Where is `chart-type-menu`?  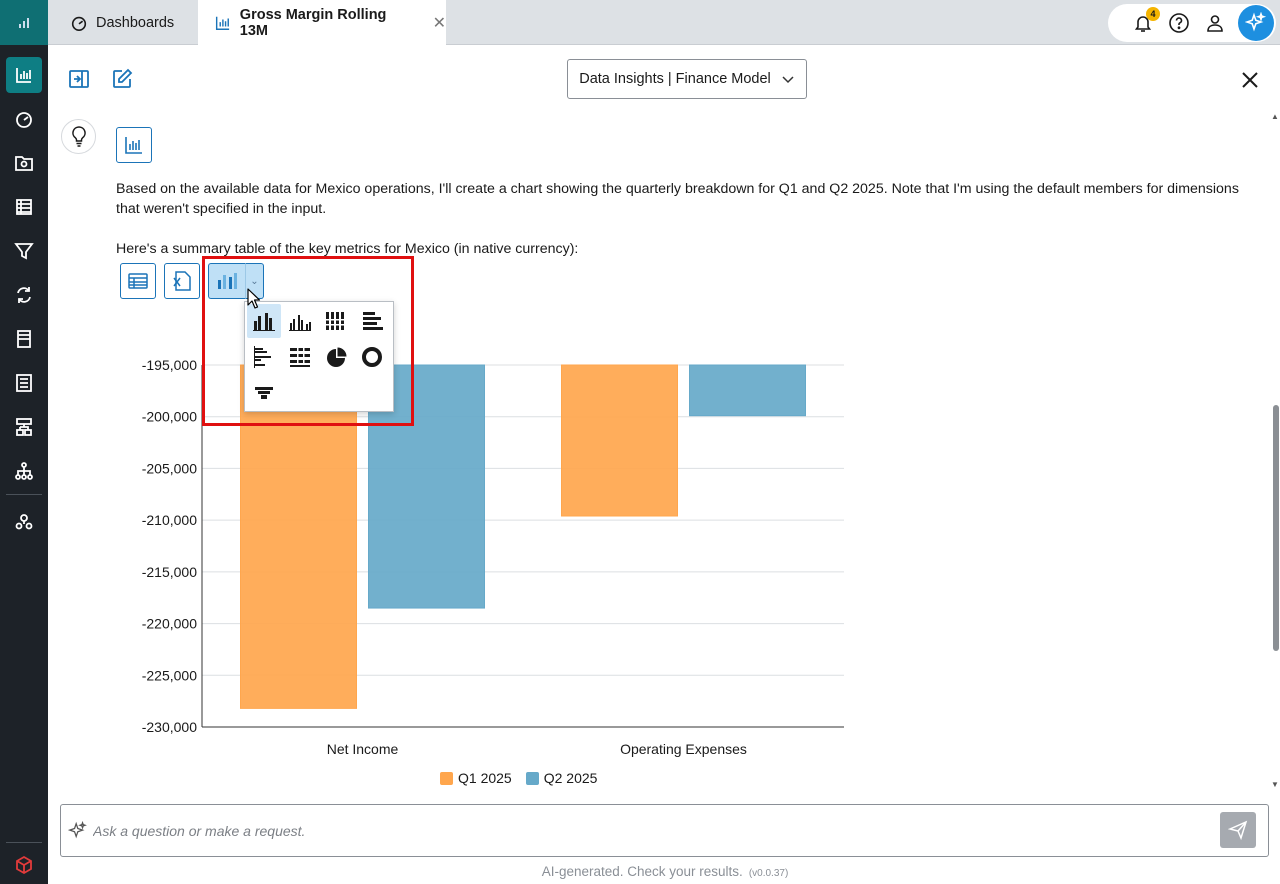 chart-type-menu is located at coordinates (319, 356).